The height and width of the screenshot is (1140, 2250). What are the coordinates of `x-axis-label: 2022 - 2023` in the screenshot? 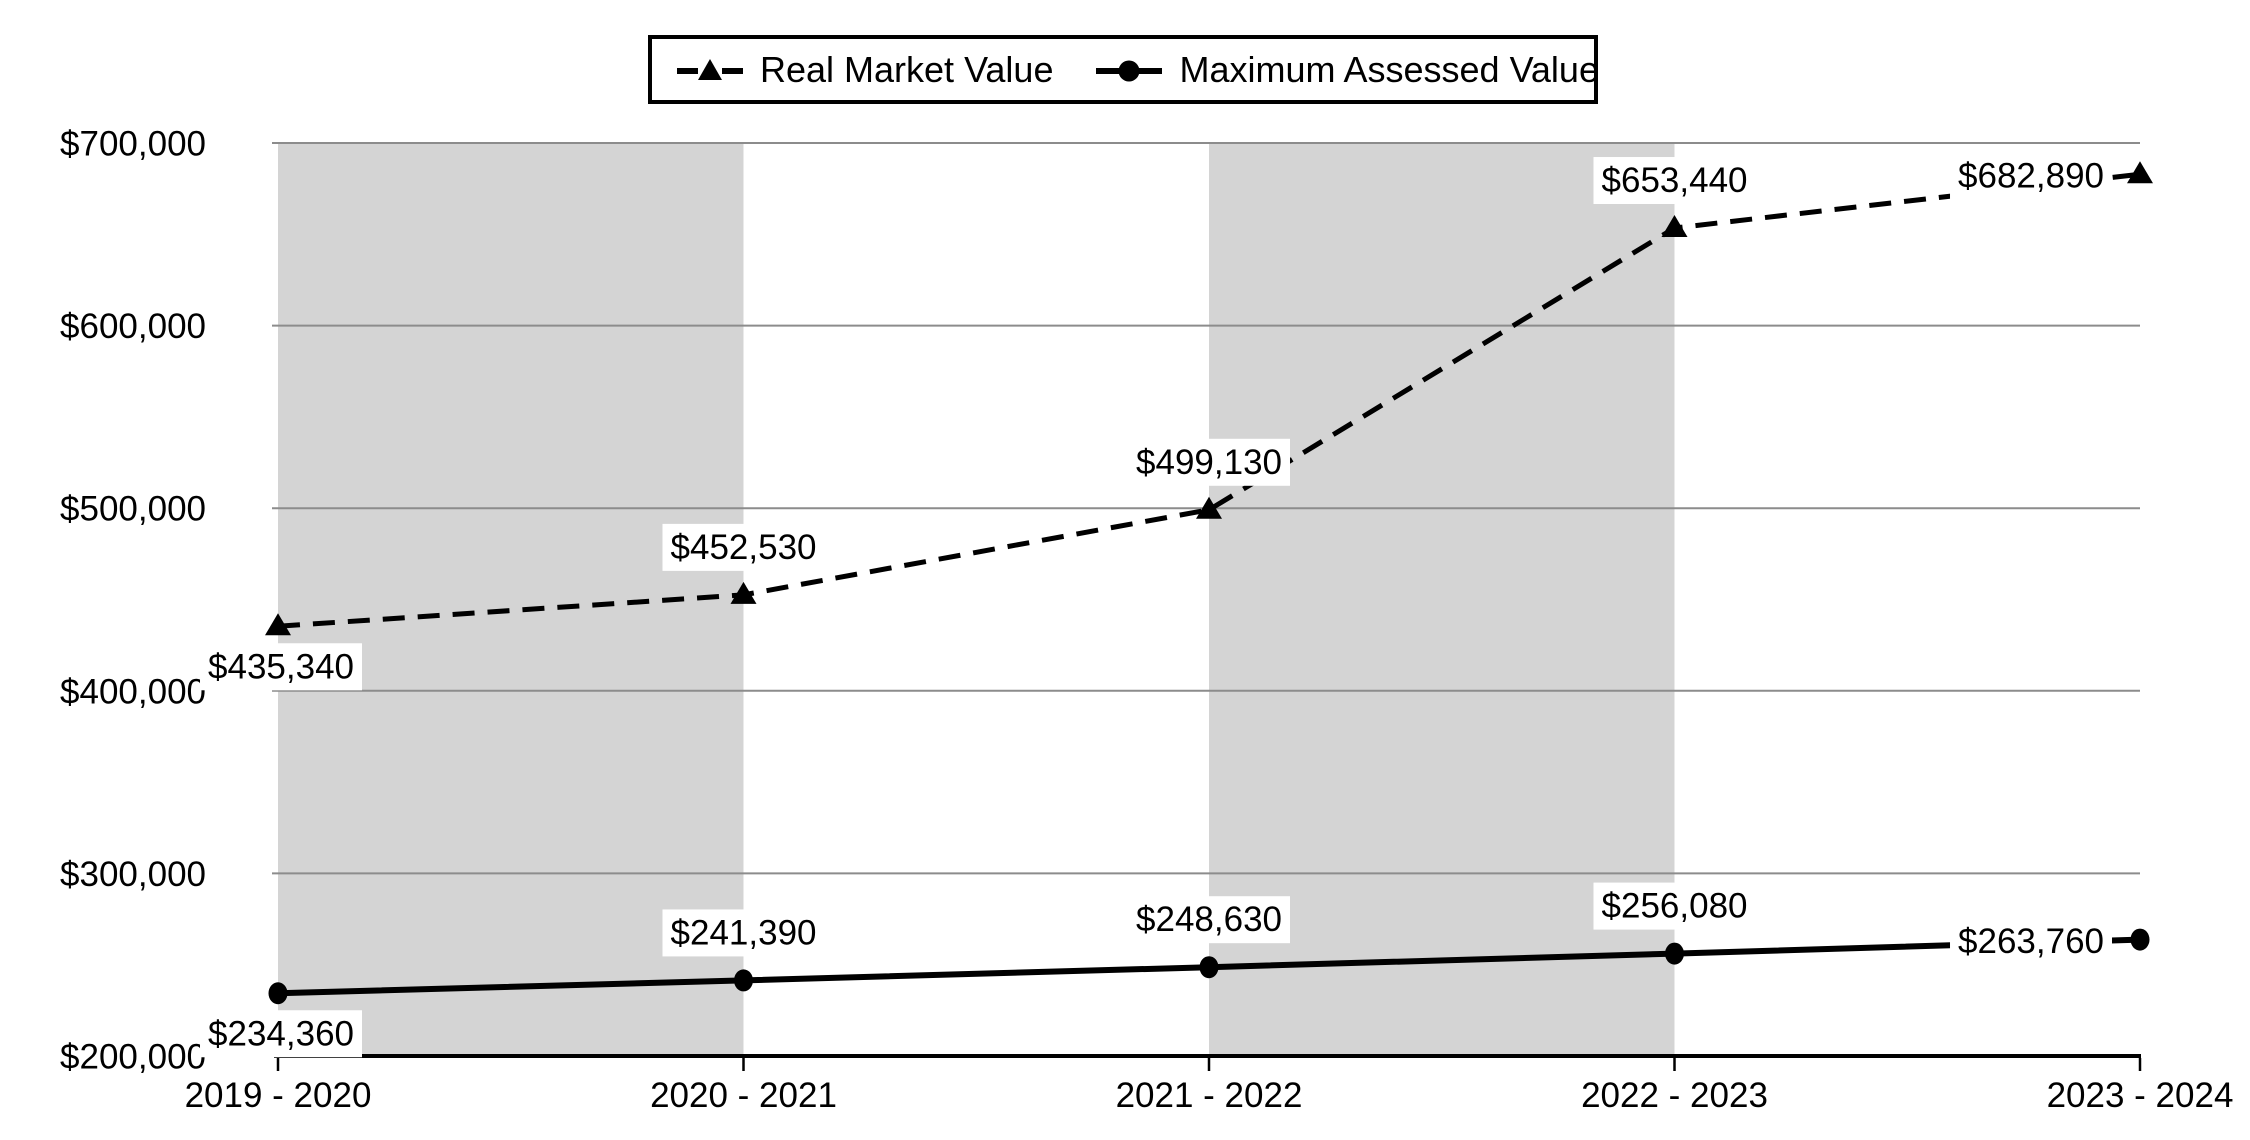 It's located at (1674, 1095).